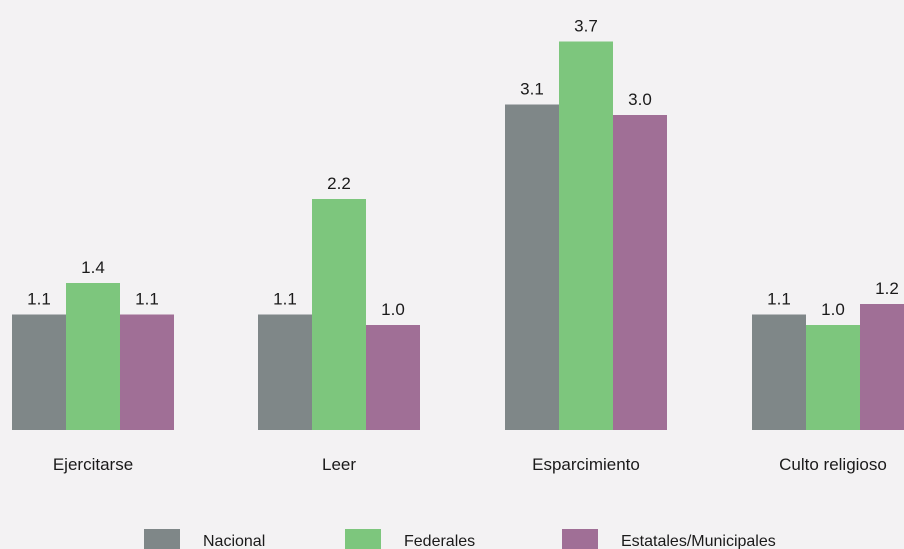 The image size is (904, 549). I want to click on value-label: 1.4, so click(93, 267).